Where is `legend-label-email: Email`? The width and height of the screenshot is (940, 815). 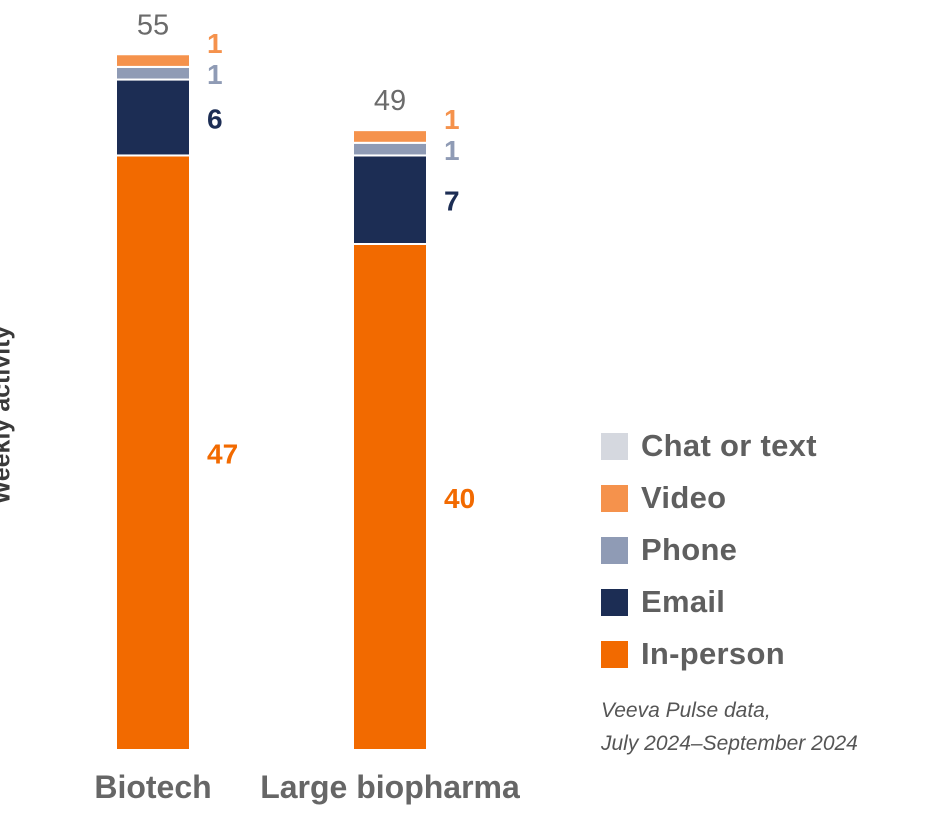 legend-label-email: Email is located at coordinates (683, 601).